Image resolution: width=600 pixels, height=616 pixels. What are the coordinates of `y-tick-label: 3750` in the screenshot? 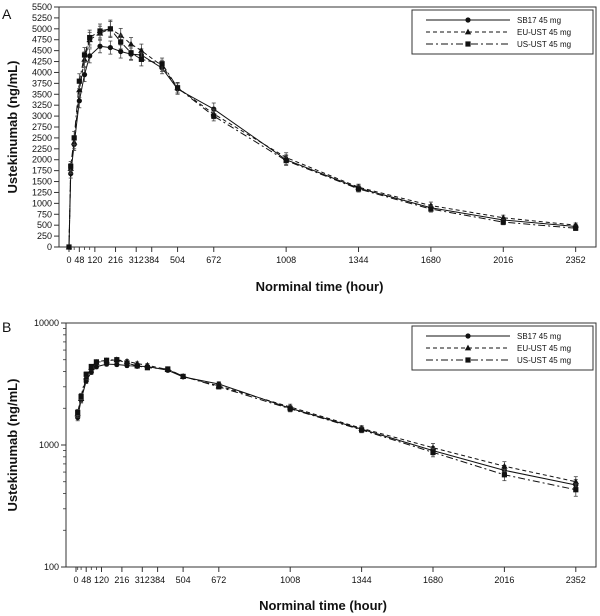 It's located at (42, 83).